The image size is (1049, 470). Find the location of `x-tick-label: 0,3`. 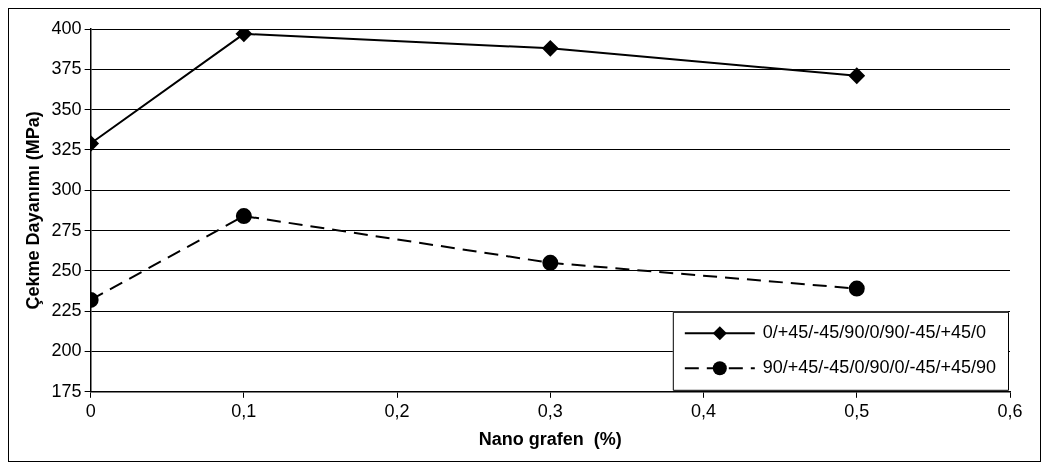

x-tick-label: 0,3 is located at coordinates (550, 410).